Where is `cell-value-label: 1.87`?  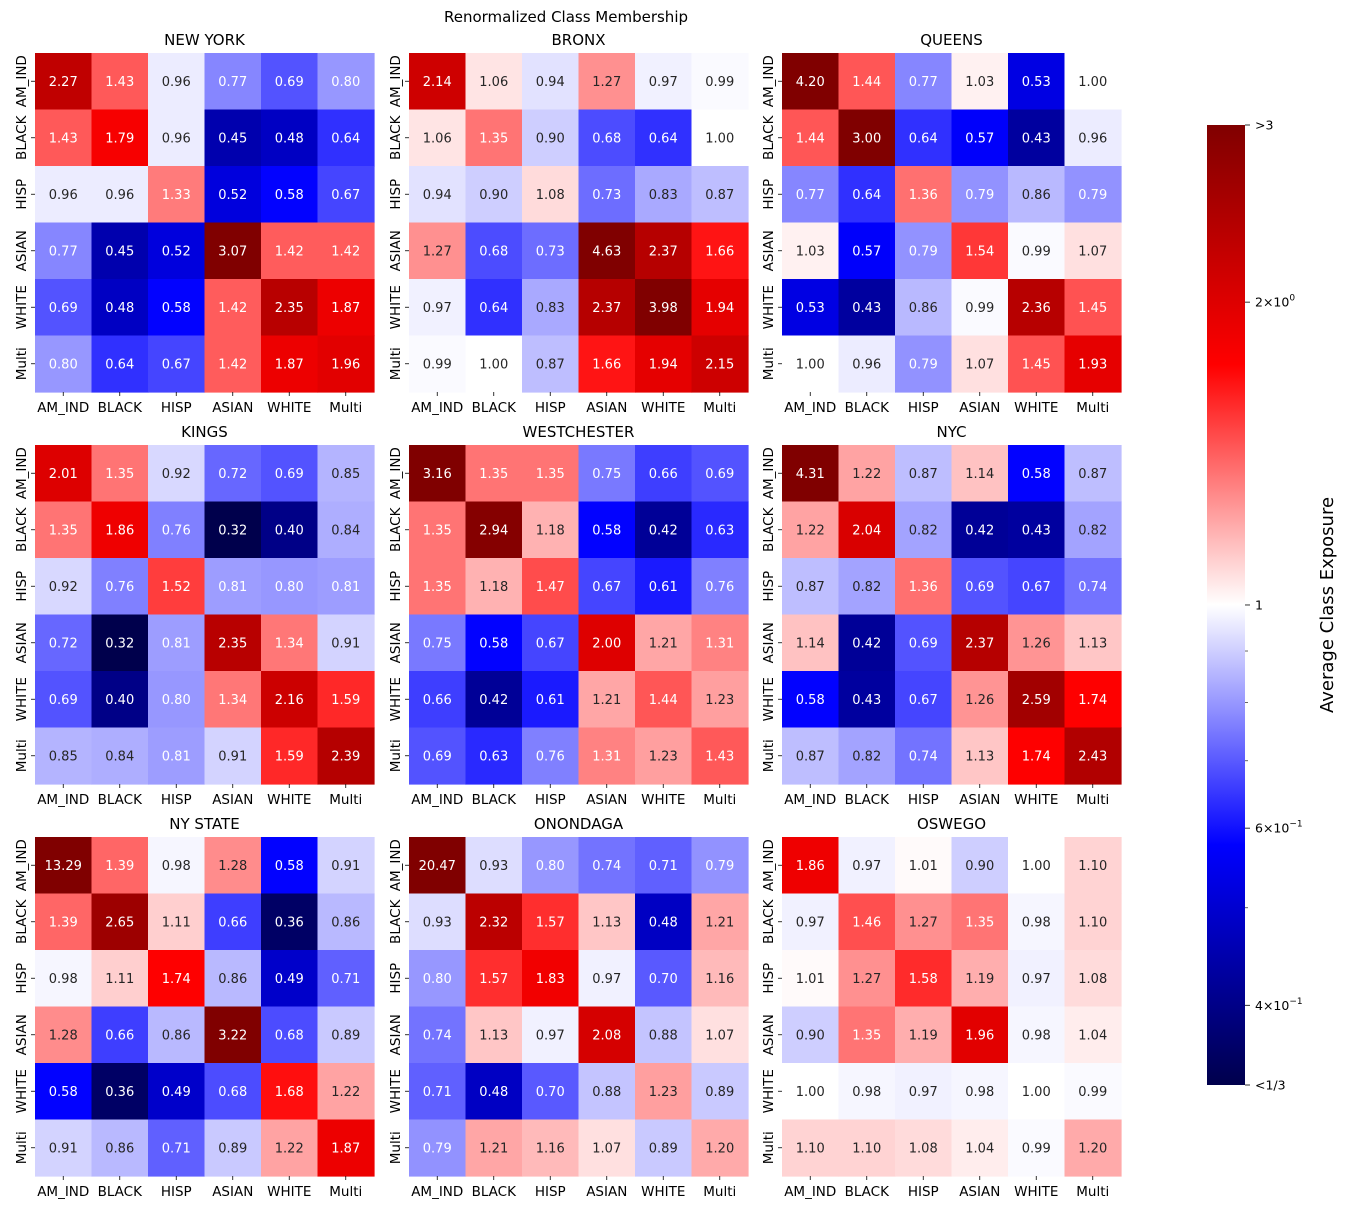 cell-value-label: 1.87 is located at coordinates (345, 1148).